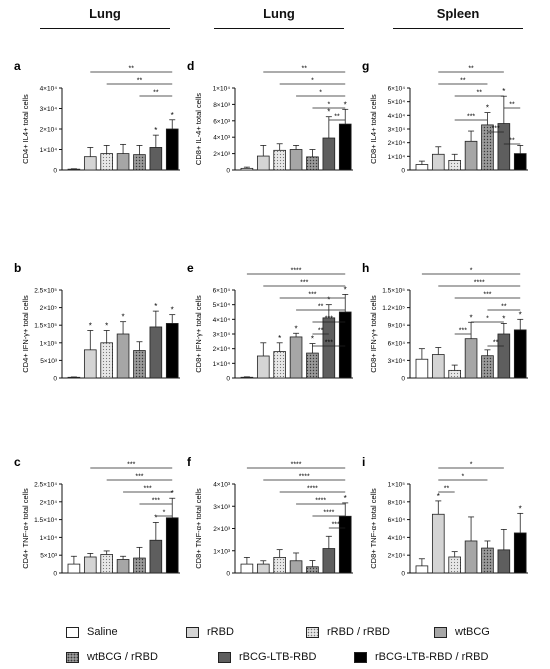 The image size is (550, 669). I want to click on sig-bracket-label-c-0: ***, so click(131, 465).